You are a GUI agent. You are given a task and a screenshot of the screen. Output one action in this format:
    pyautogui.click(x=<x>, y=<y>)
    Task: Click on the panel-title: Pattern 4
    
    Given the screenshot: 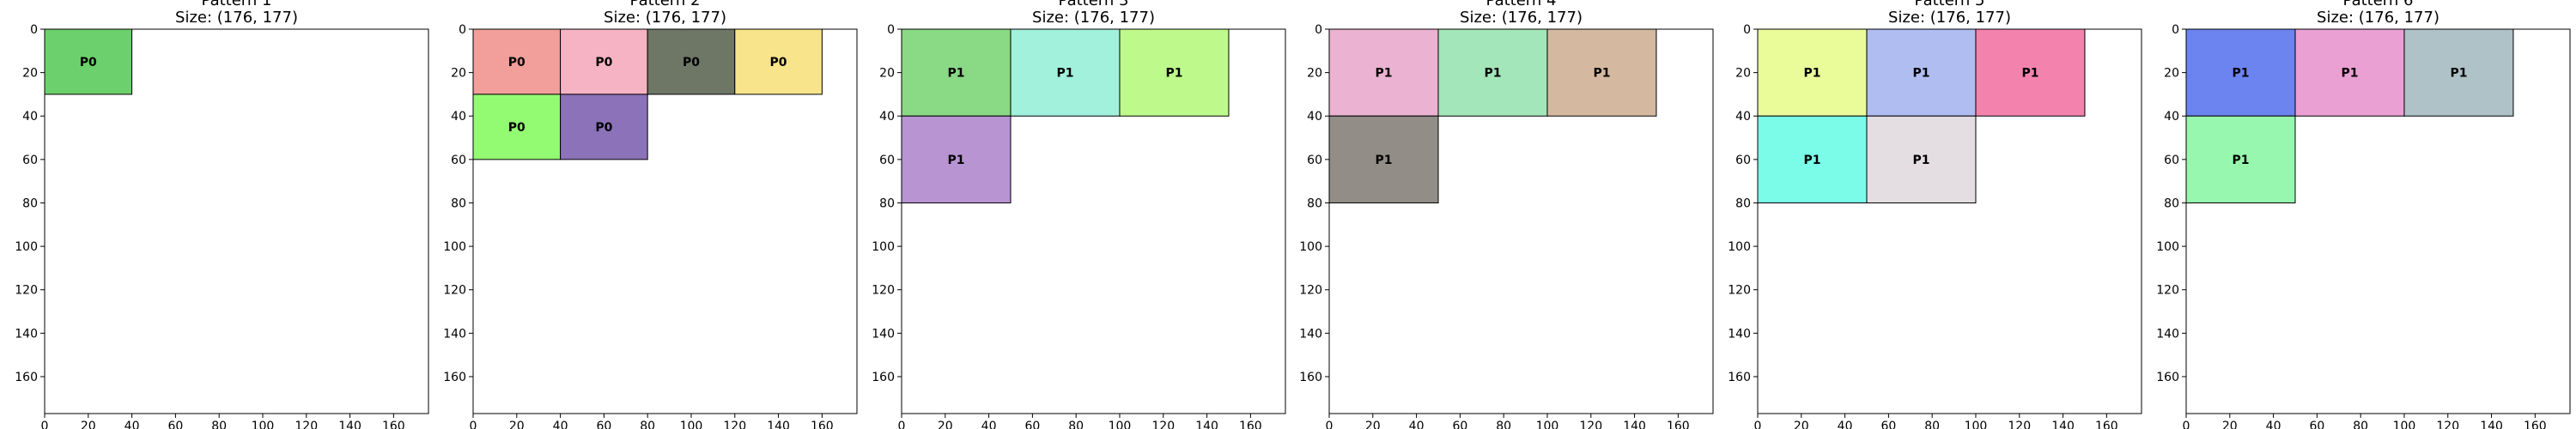 What is the action you would take?
    pyautogui.click(x=1521, y=4)
    